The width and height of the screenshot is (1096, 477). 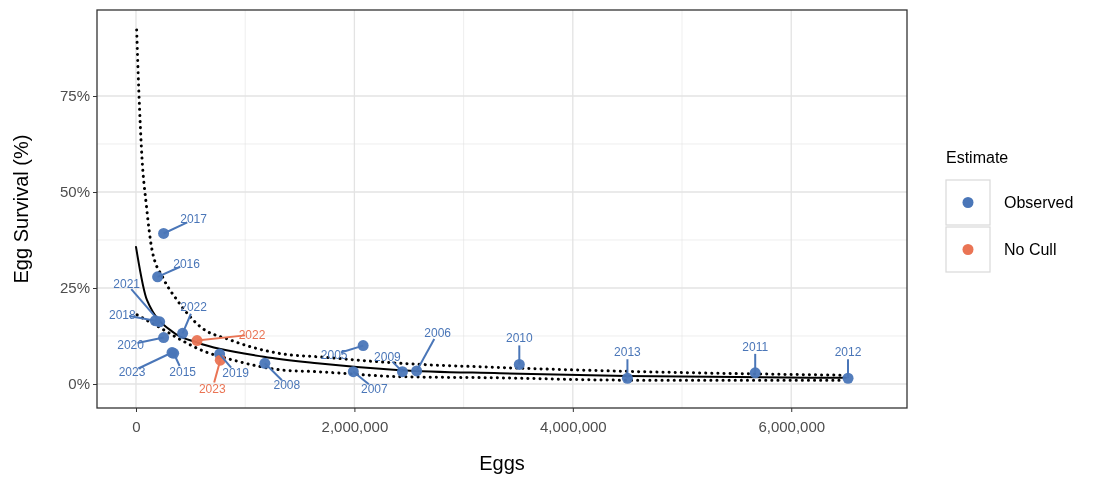 I want to click on annotation: 2018, so click(x=122, y=314).